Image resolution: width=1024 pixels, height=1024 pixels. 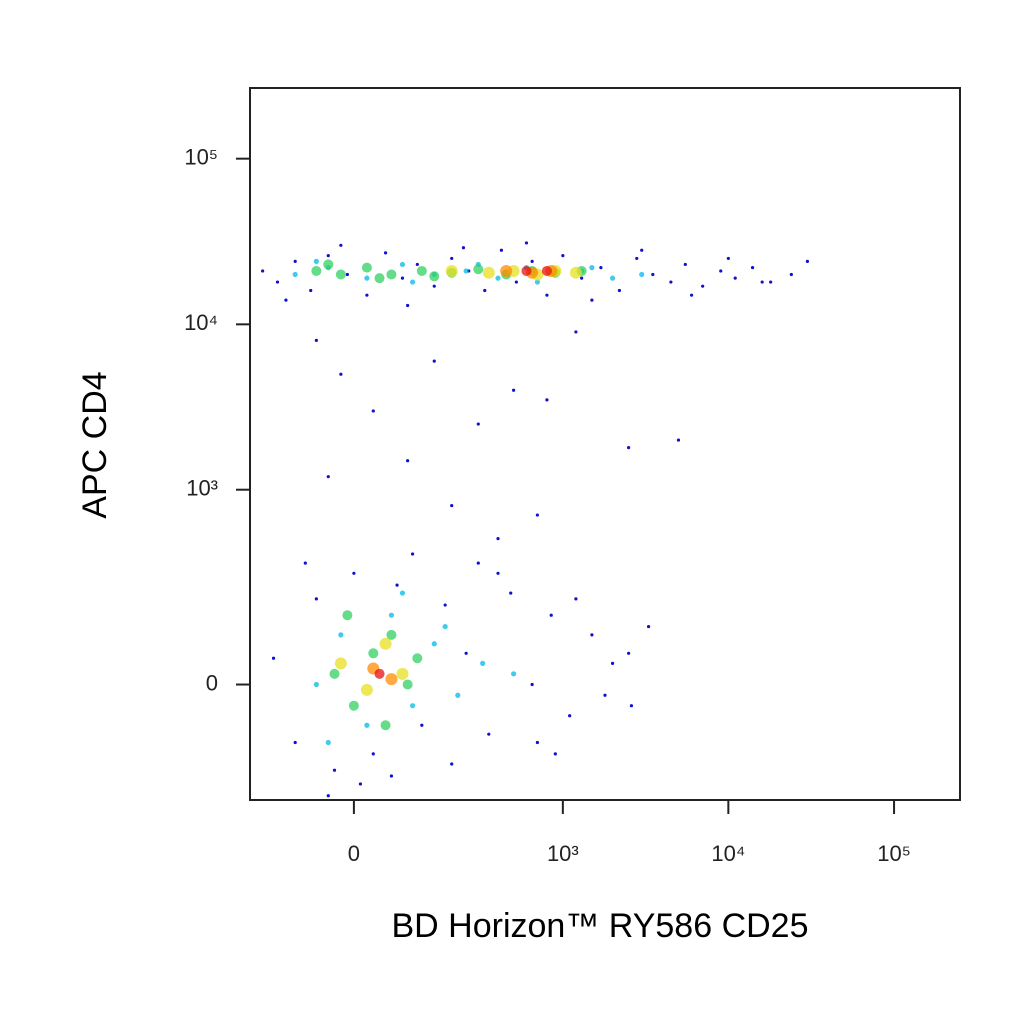 I want to click on y-tick-label: 10⁴, so click(x=201, y=322).